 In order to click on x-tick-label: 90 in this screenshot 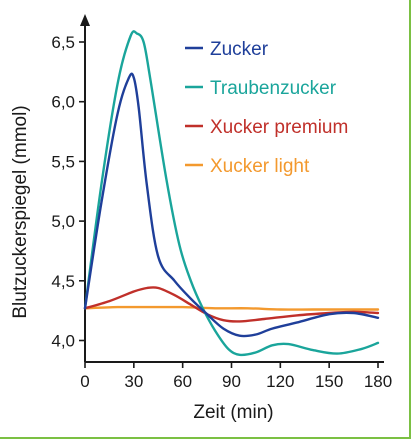, I will do `click(231, 381)`.